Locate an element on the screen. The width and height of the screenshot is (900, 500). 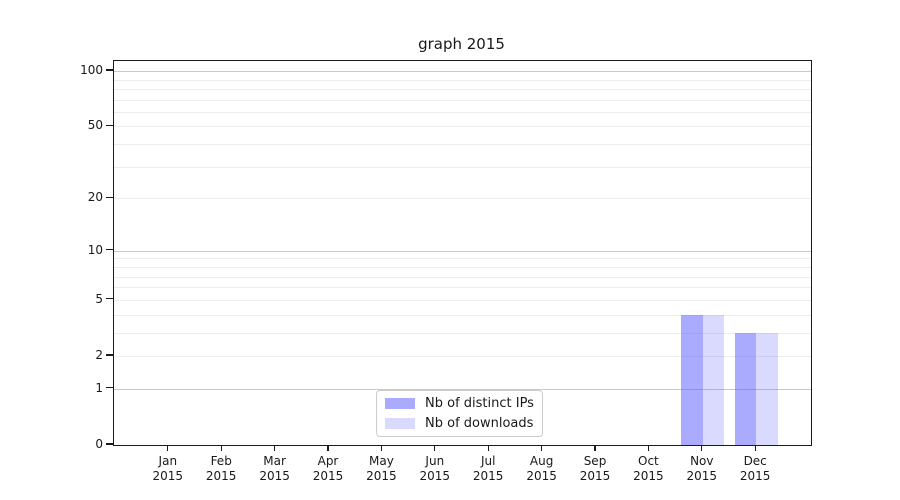
gridline-y30 is located at coordinates (462, 167).